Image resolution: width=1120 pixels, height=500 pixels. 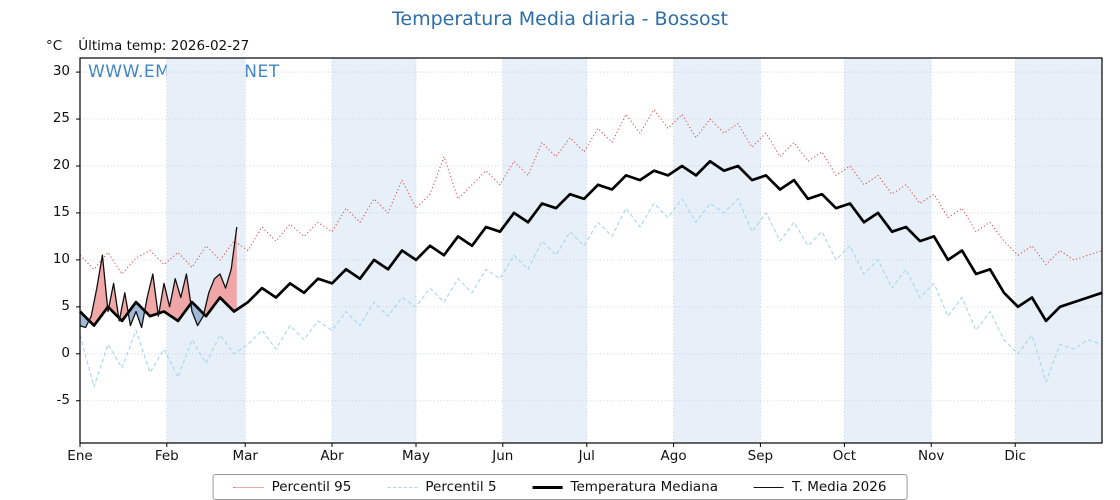 I want to click on legend-item-mediana: Temperatura Mediana, so click(x=625, y=487).